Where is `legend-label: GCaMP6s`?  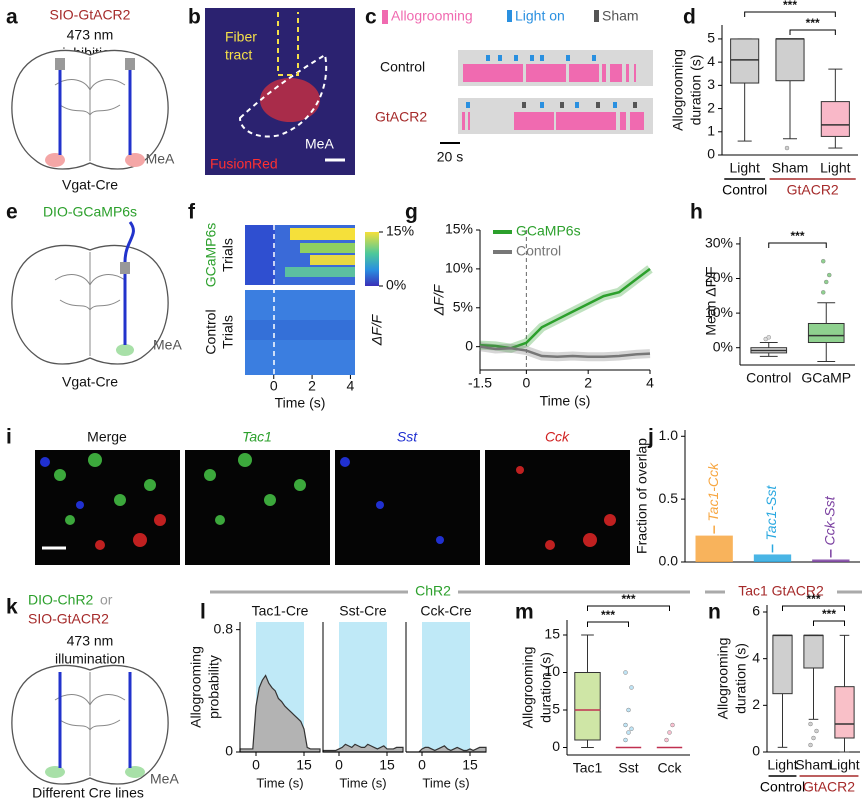 legend-label: GCaMP6s is located at coordinates (548, 231).